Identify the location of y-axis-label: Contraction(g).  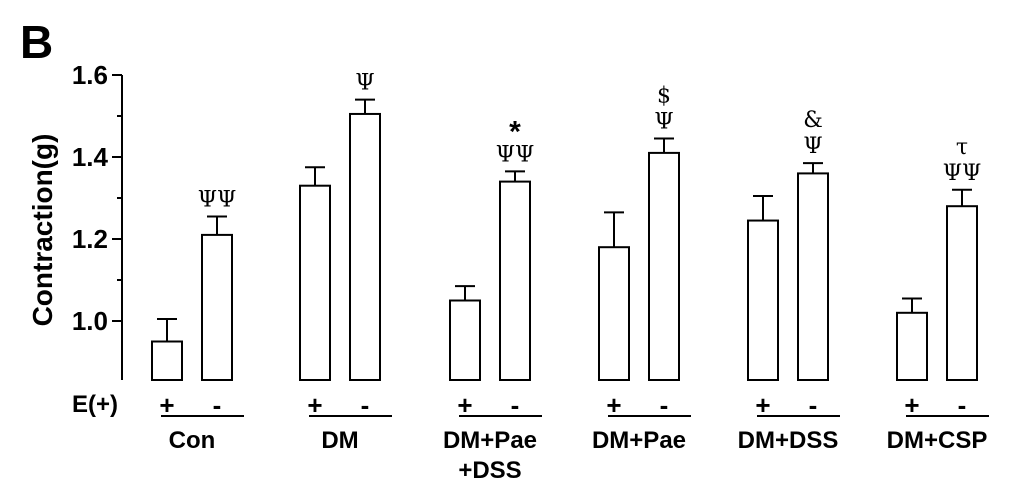
(42, 230).